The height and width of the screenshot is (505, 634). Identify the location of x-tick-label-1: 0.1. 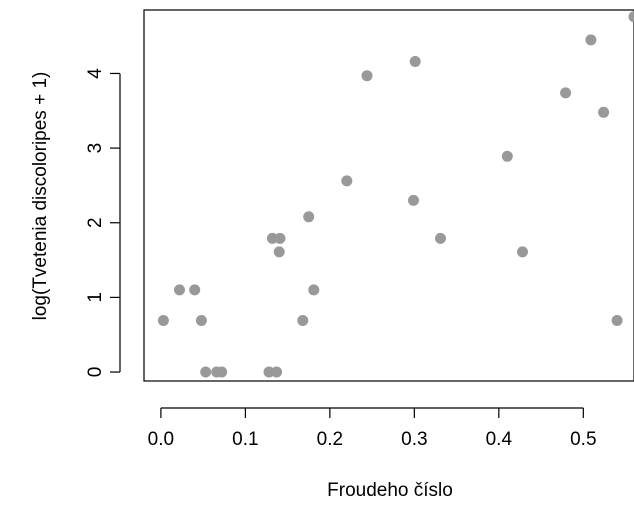
(245, 439).